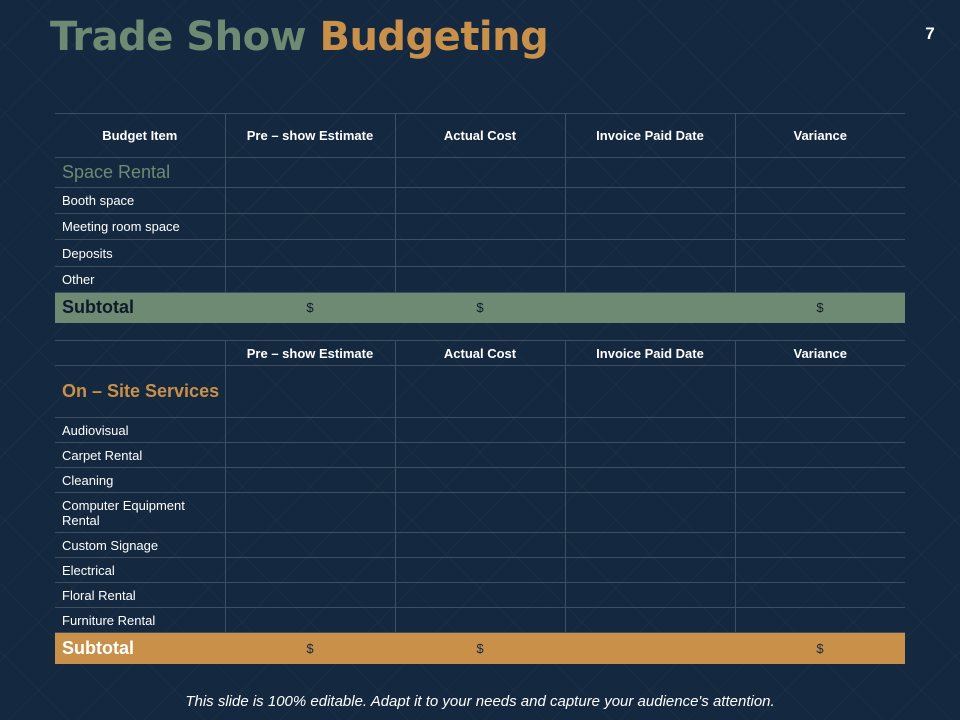 The height and width of the screenshot is (720, 960). I want to click on header-blank, so click(140, 353).